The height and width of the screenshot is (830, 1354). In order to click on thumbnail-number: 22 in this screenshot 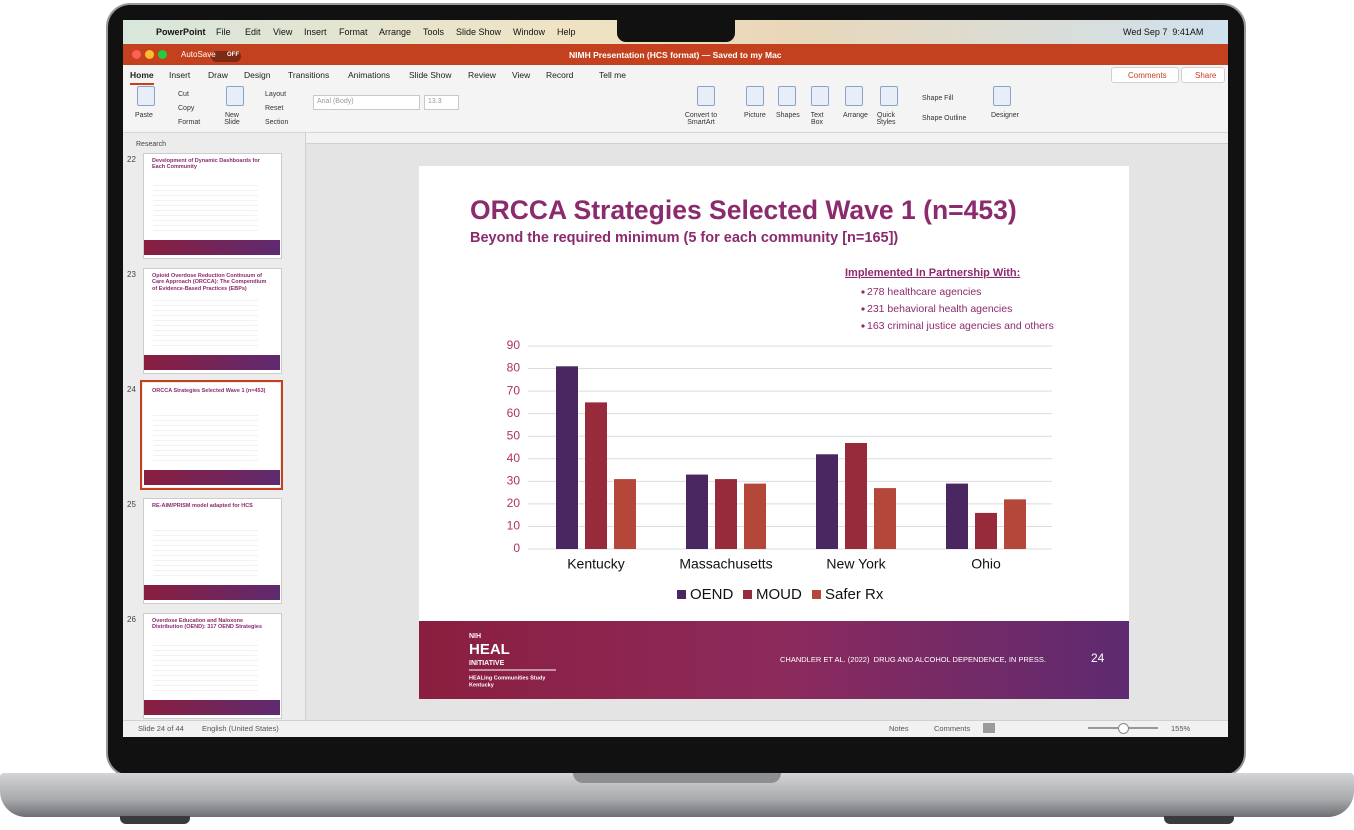, I will do `click(131, 159)`.